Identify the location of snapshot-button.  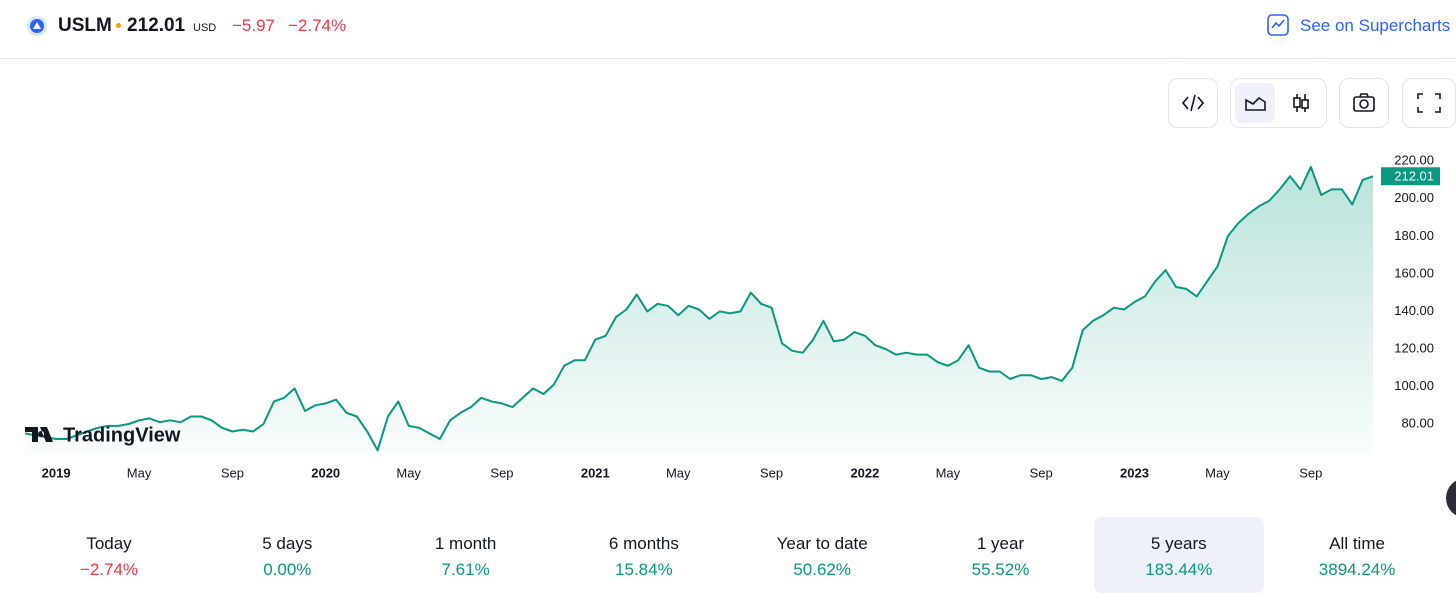
(1364, 103).